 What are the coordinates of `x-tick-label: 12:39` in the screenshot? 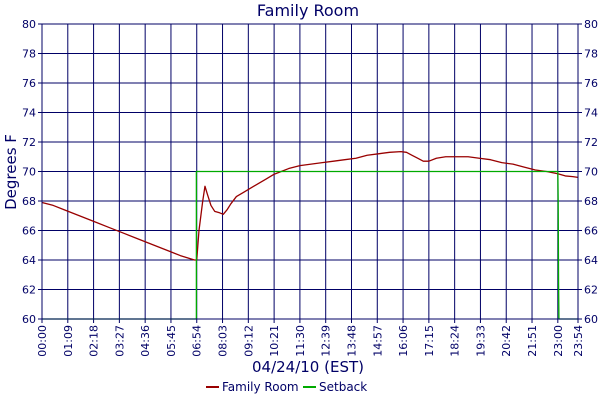 It's located at (326, 341).